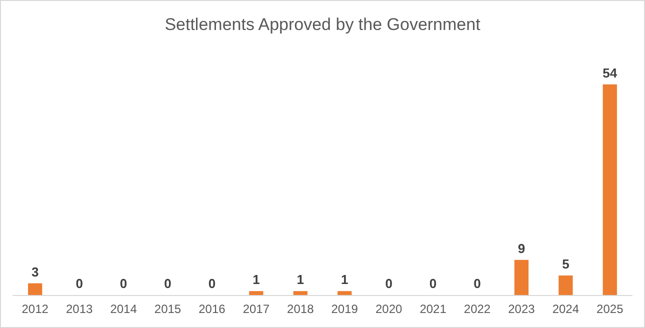 This screenshot has height=328, width=645. What do you see at coordinates (79, 309) in the screenshot?
I see `x-tick-label: 2013` at bounding box center [79, 309].